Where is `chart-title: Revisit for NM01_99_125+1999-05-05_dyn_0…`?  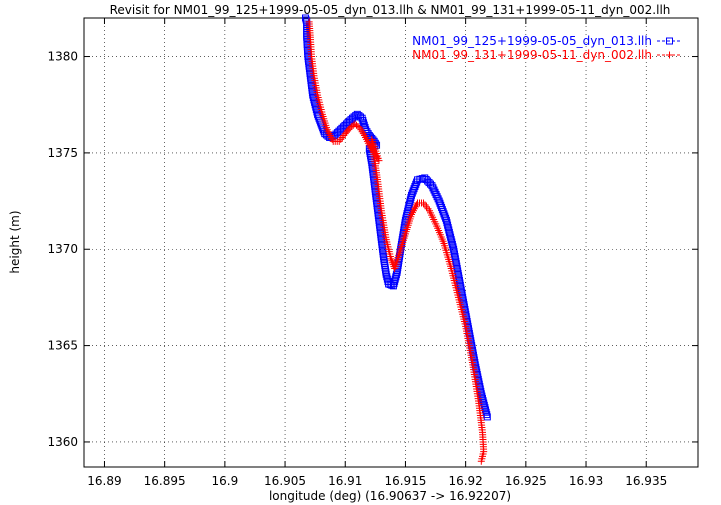
chart-title: Revisit for NM01_99_125+1999-05-05_dyn_0… is located at coordinates (390, 10).